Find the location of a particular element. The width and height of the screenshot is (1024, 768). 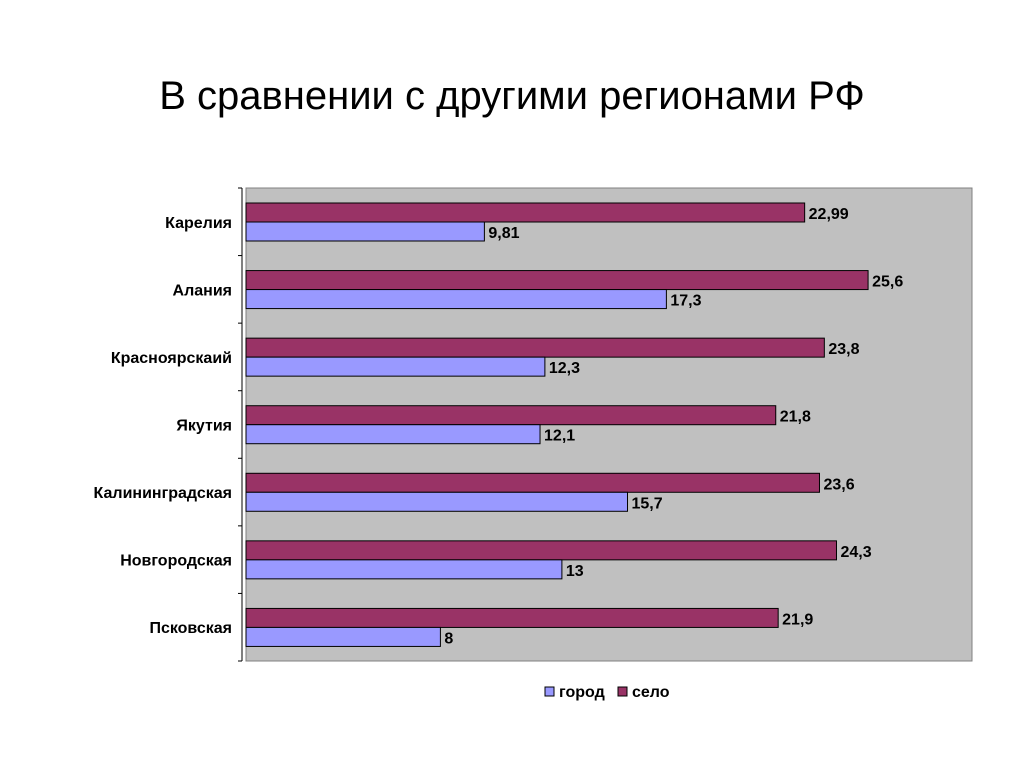

category-label: Якутия is located at coordinates (204, 426).